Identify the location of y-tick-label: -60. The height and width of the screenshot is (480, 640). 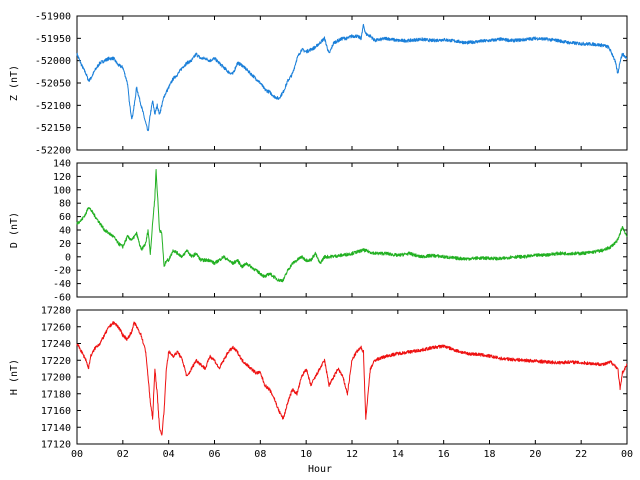
(62, 298).